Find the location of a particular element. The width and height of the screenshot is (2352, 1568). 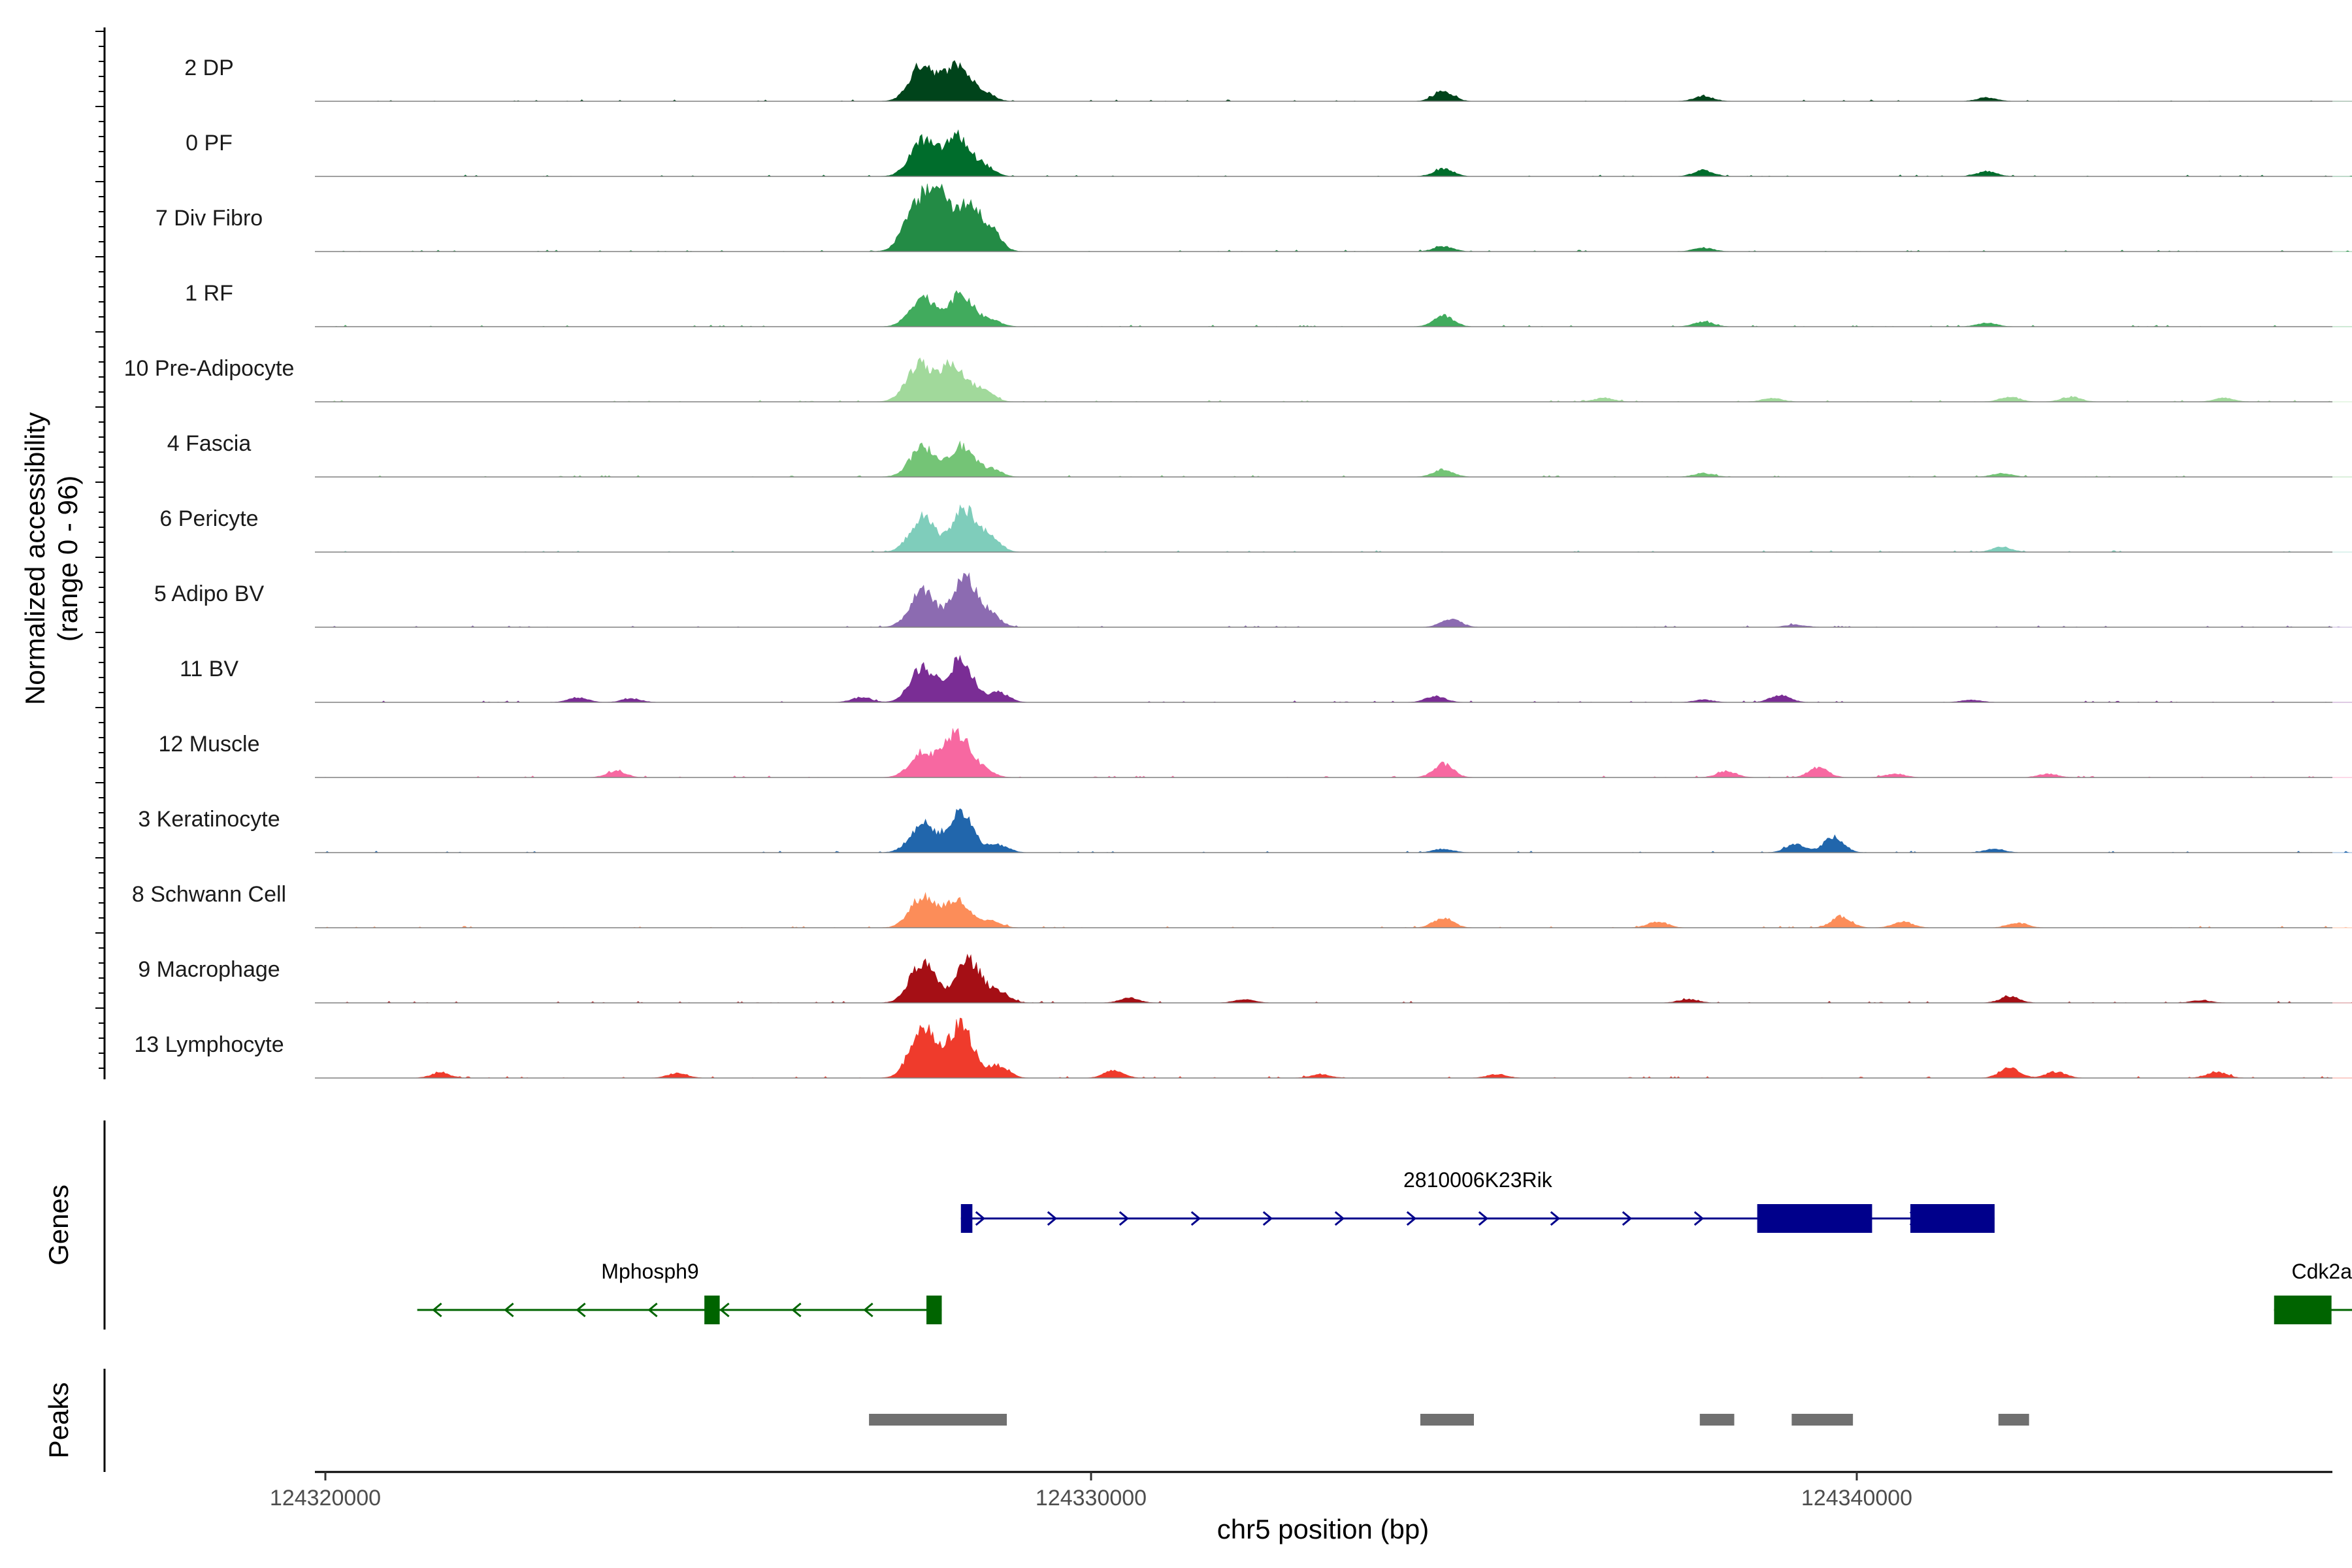

track-label: 5 Adipo BV is located at coordinates (209, 593).